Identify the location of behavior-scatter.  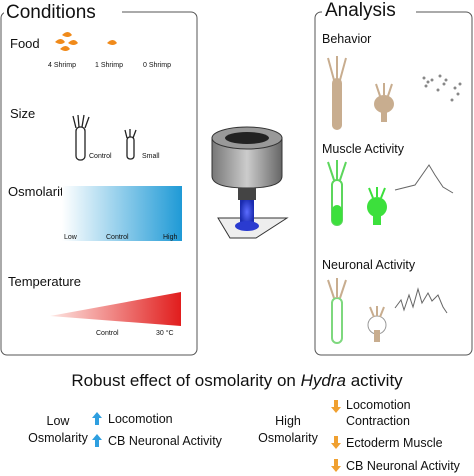
(442, 88).